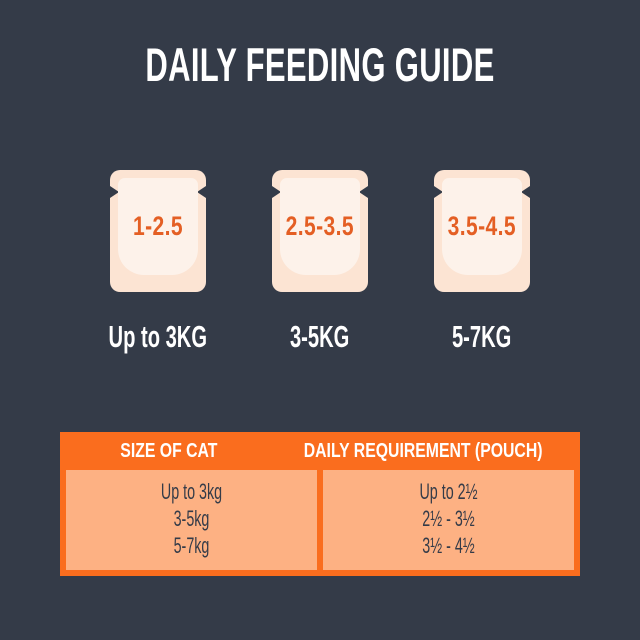  I want to click on pouch-column-large-cat: 3.5-4.5 5-7KG, so click(482, 262).